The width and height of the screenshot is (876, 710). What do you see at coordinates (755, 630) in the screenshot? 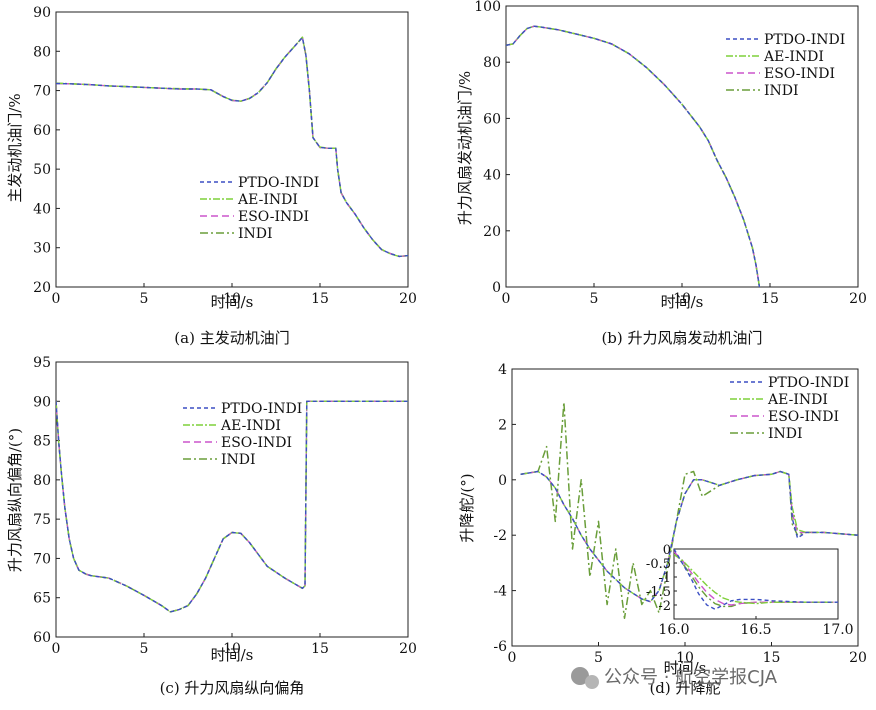
I see `inset-x-tick-label: 16.5` at bounding box center [755, 630].